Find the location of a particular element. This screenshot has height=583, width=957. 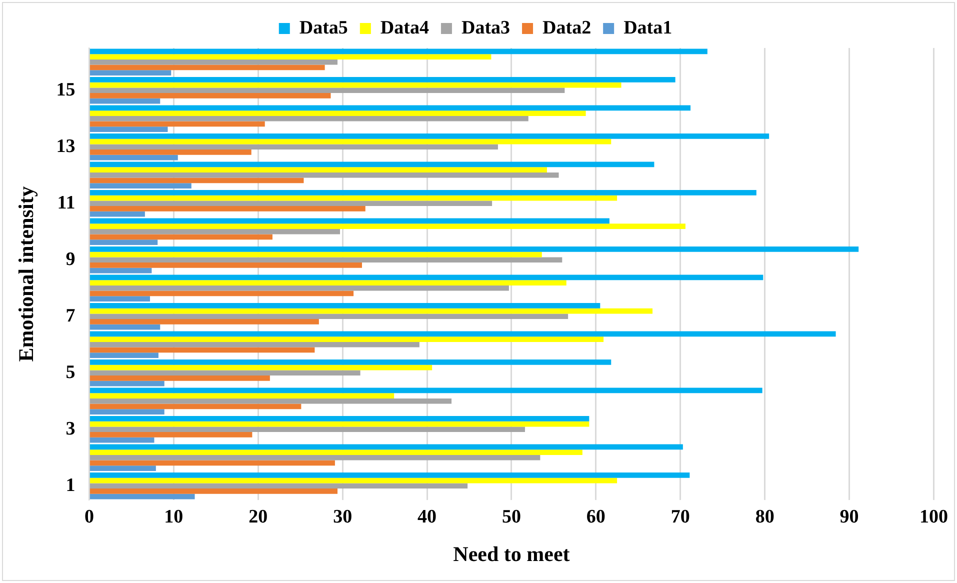

y-tick-label: 13 is located at coordinates (66, 146).